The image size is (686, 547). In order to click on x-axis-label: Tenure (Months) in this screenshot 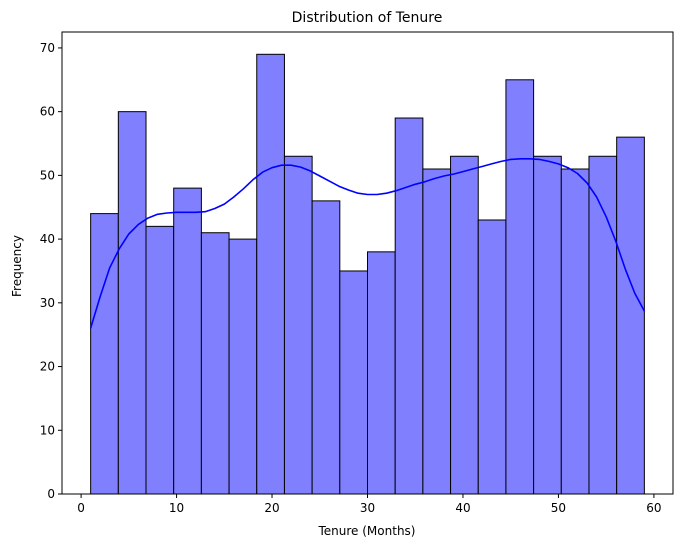, I will do `click(367, 531)`.